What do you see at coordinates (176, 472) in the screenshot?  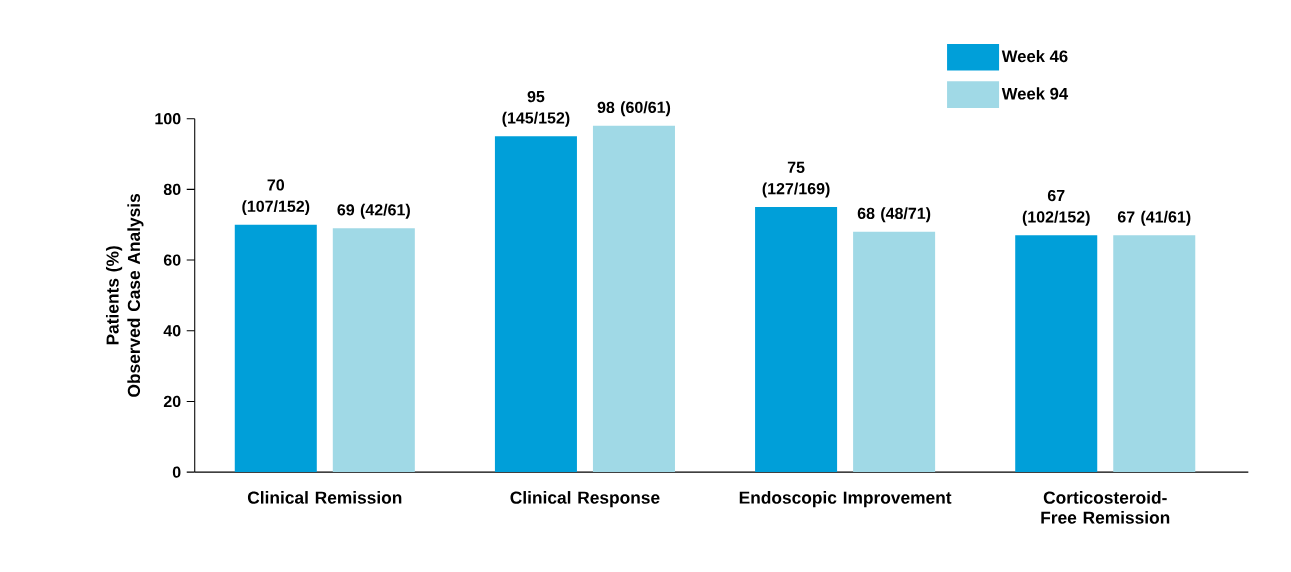 I see `y-tick-label: 0` at bounding box center [176, 472].